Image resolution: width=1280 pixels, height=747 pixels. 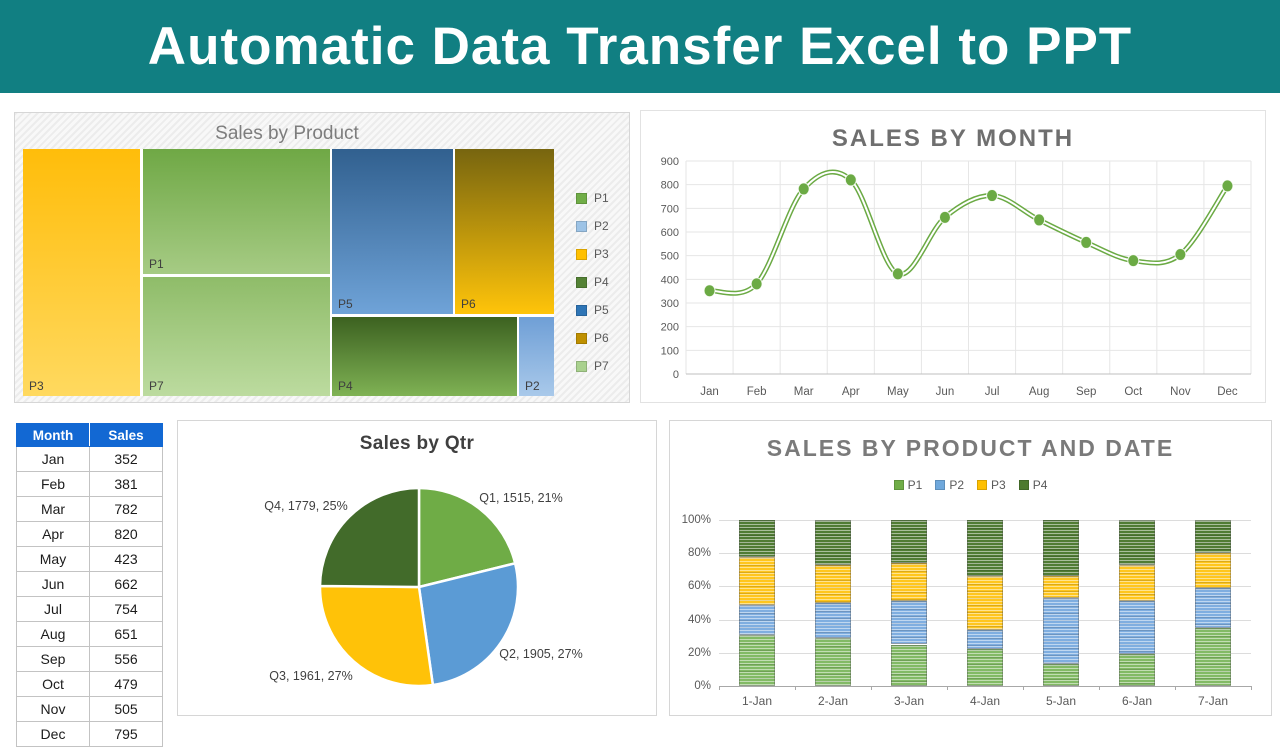 I want to click on bar-legend-item-P3: P3, so click(x=991, y=485).